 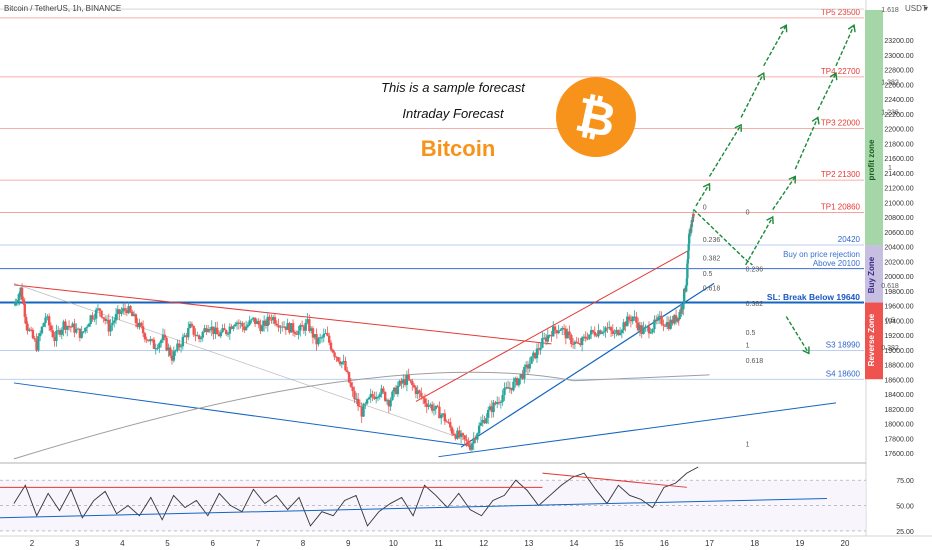 What do you see at coordinates (898, 41) in the screenshot?
I see `price-tick-label: 23200.00` at bounding box center [898, 41].